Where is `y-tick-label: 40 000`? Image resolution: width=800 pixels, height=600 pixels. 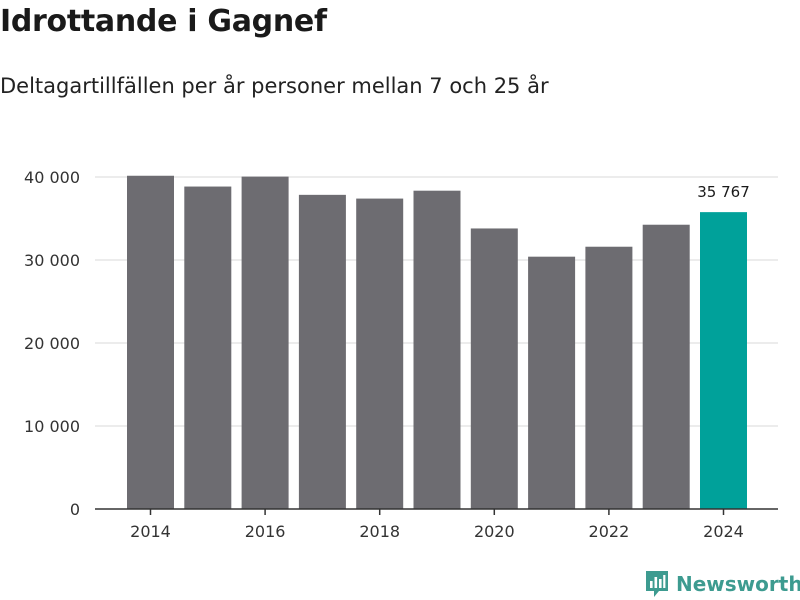 y-tick-label: 40 000 is located at coordinates (52, 177).